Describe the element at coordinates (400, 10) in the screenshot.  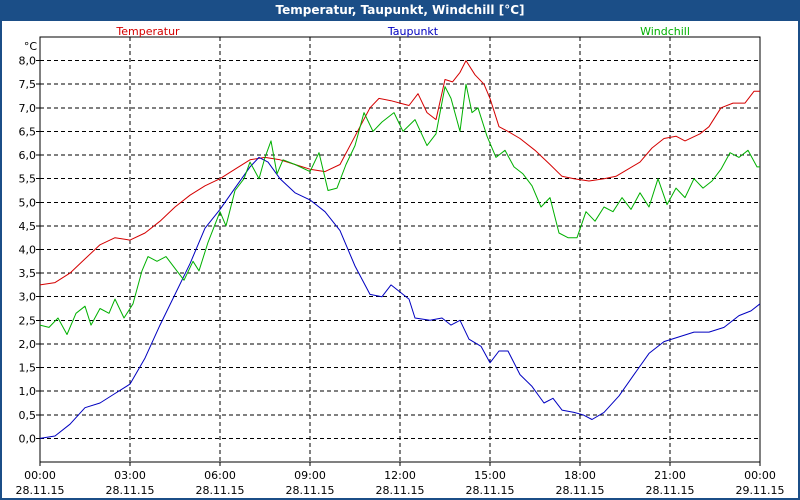
I see `window-title: Temperatur, Taupunkt, Windchill [°C]` at that location.